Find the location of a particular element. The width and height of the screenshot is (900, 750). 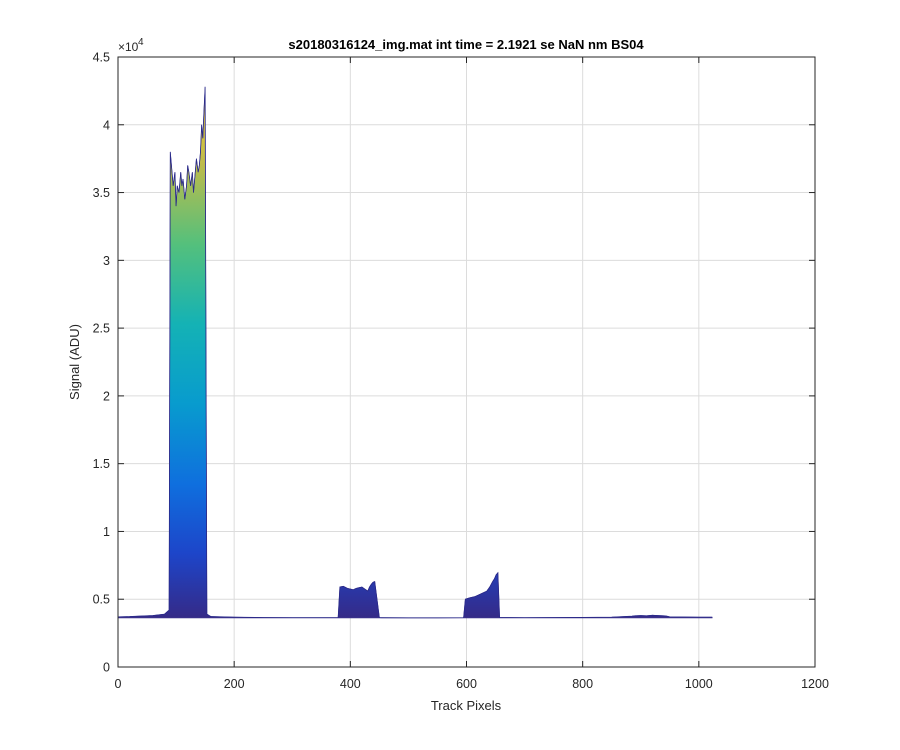

y-tick-label: 3.5 is located at coordinates (101, 193).